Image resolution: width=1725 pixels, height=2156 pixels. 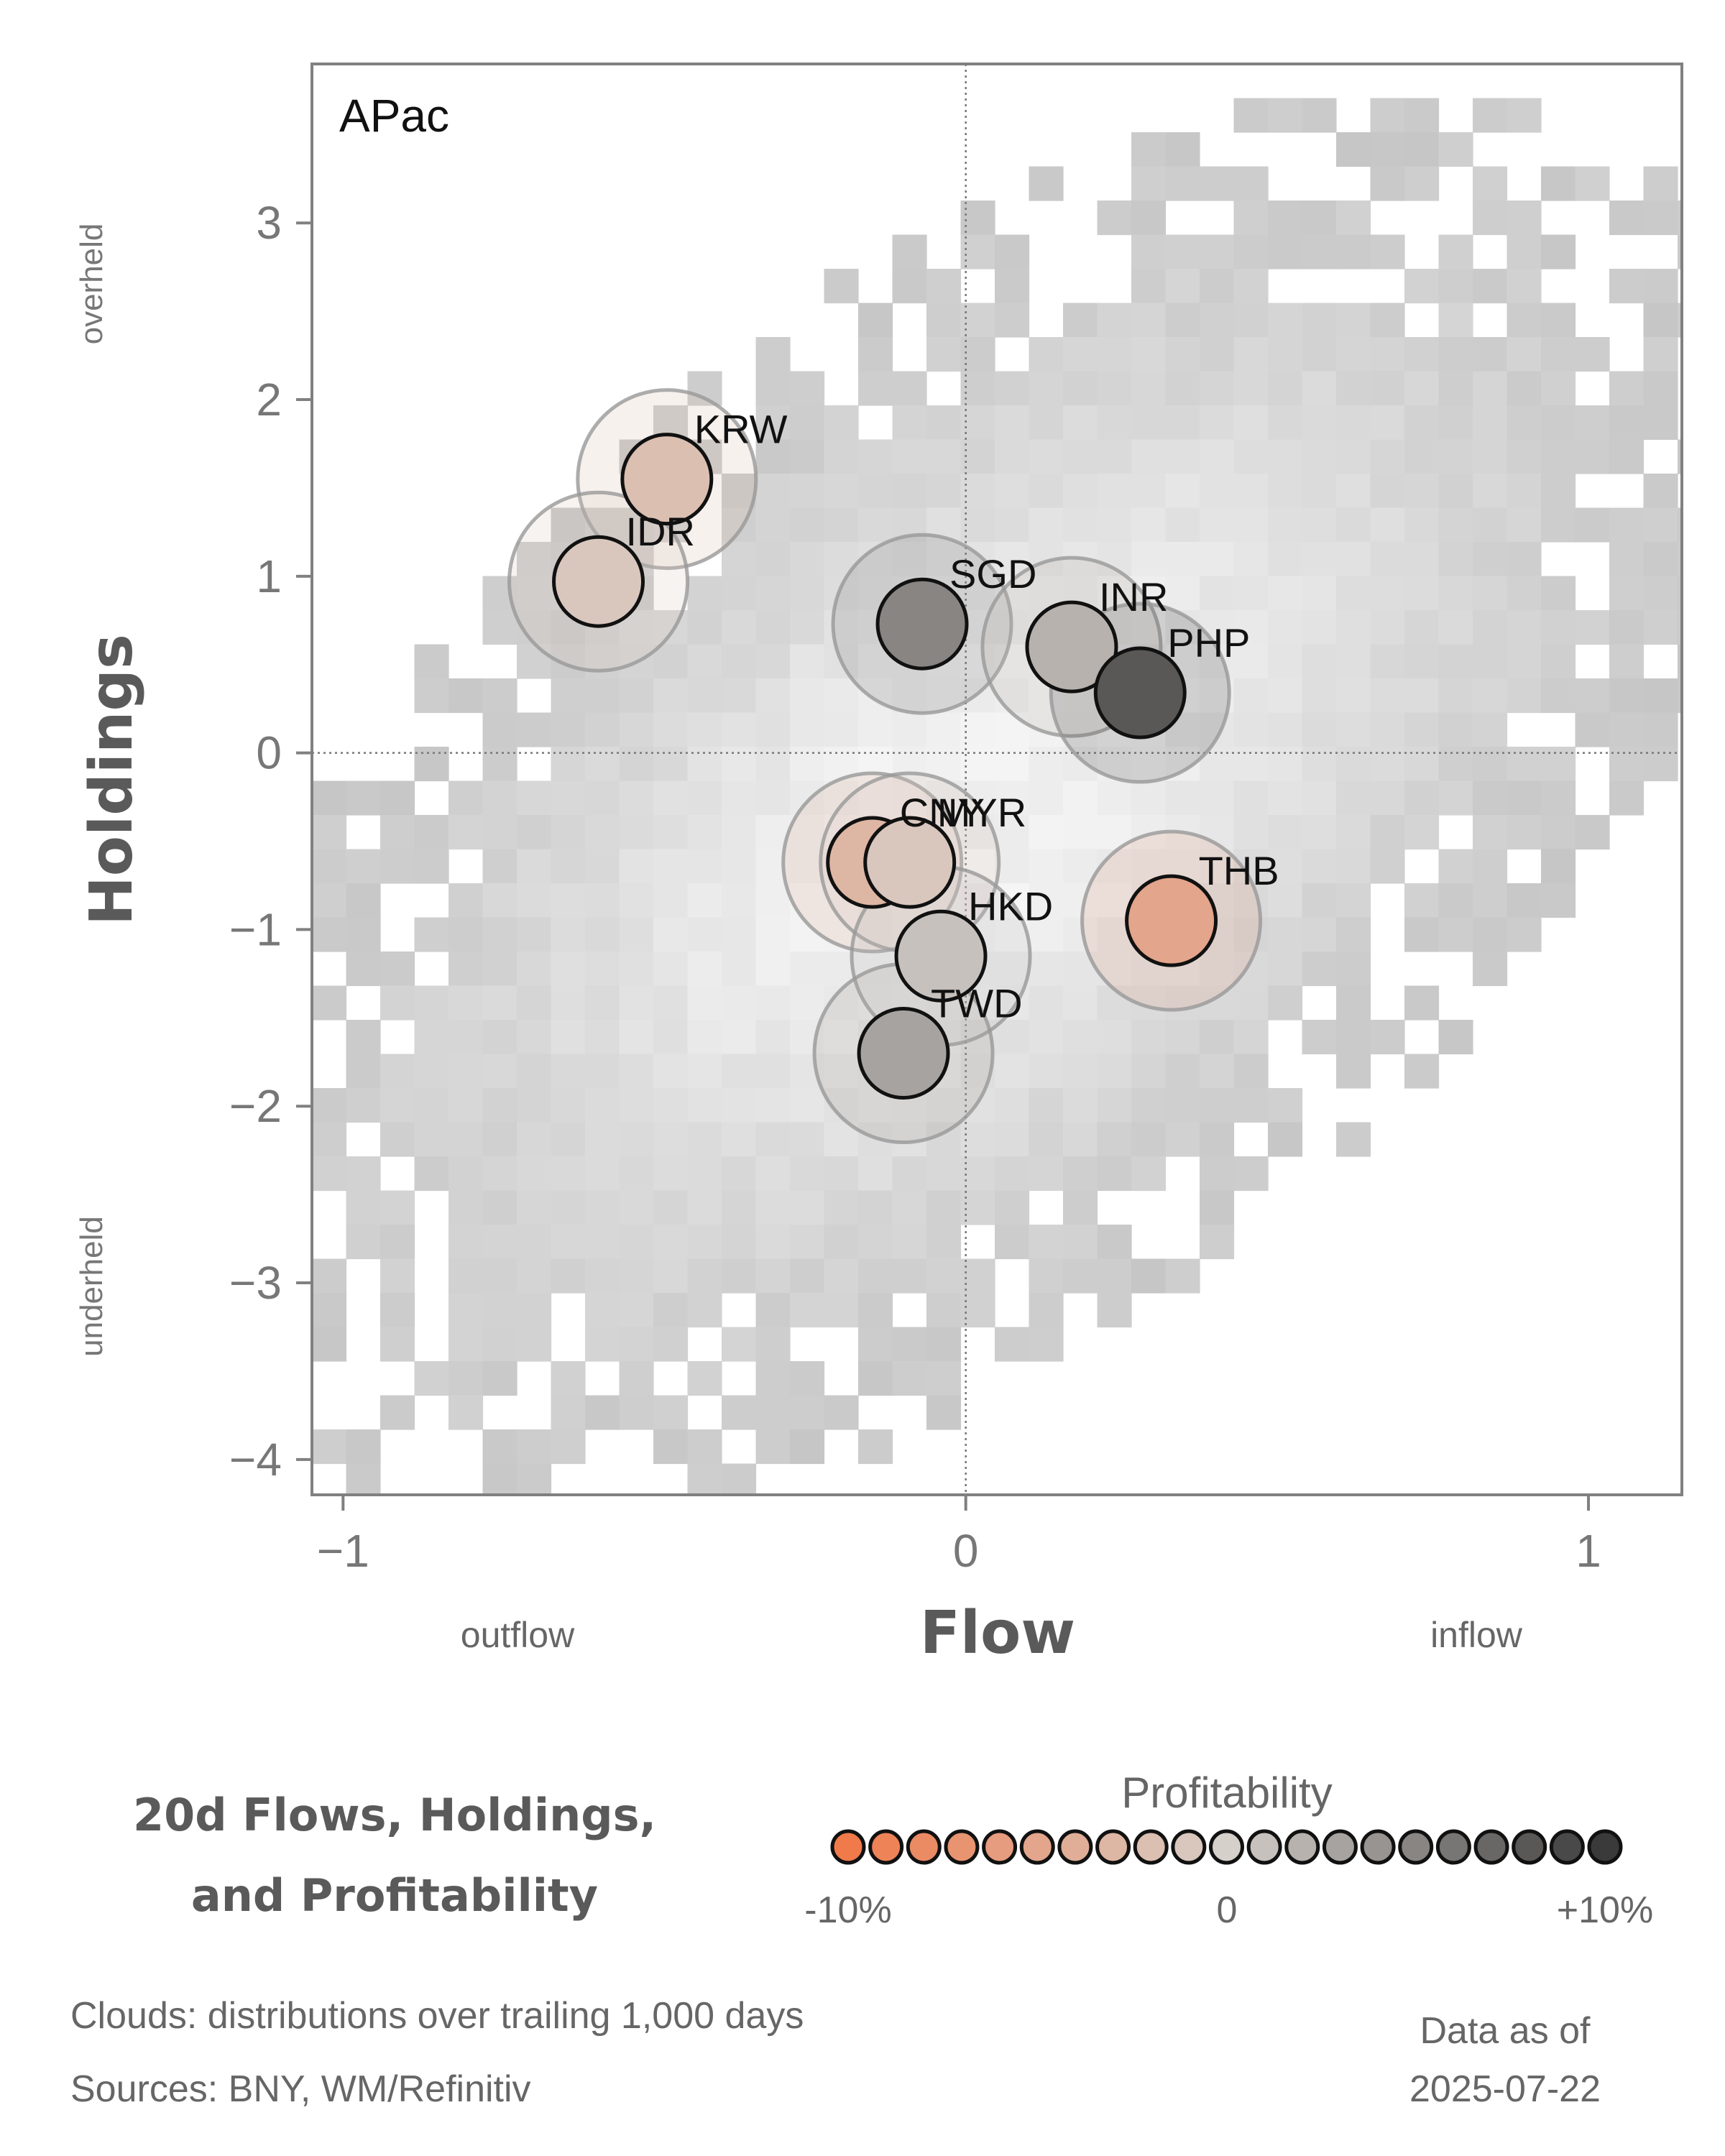 What do you see at coordinates (394, 1896) in the screenshot?
I see `caption-title-line2: and Profitability` at bounding box center [394, 1896].